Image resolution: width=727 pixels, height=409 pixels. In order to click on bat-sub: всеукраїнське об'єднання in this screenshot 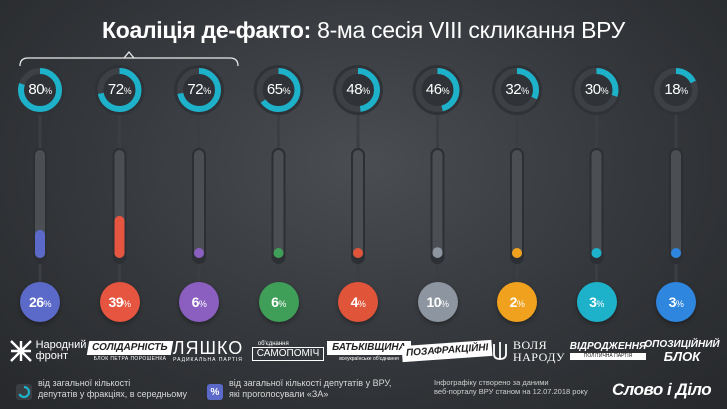, I will do `click(369, 358)`.